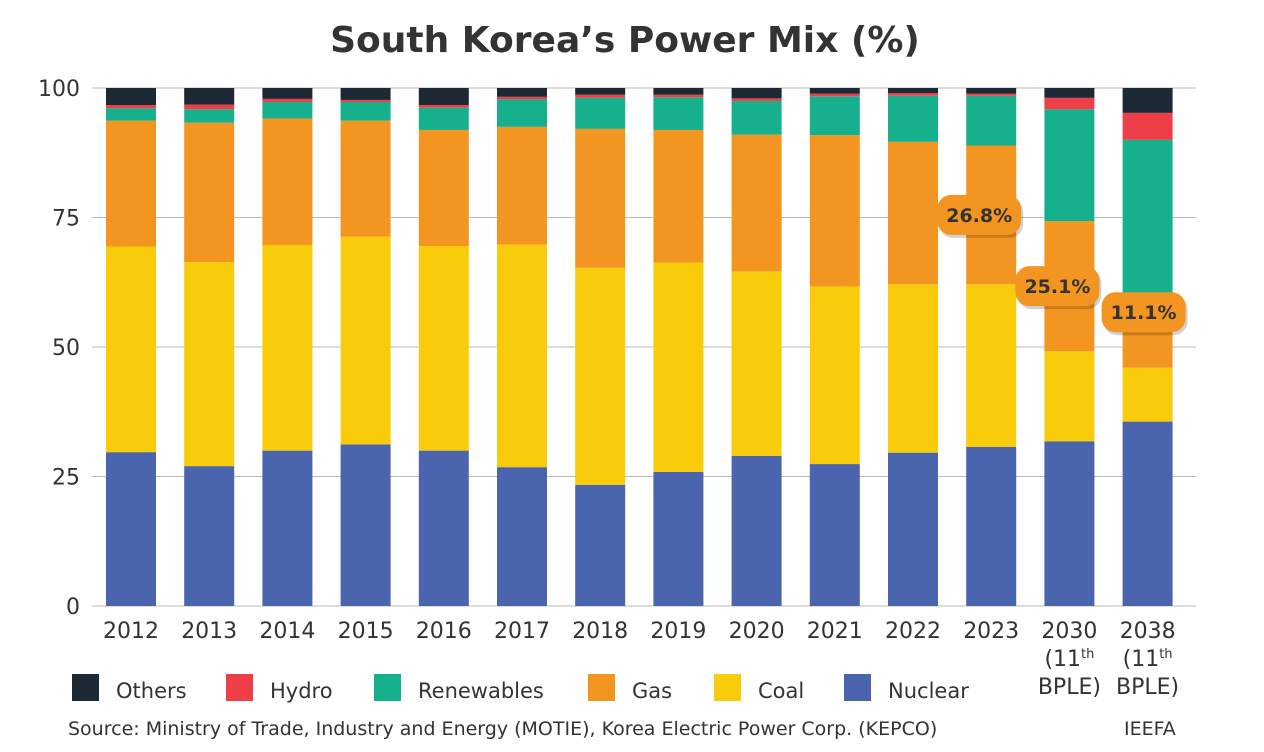 This screenshot has height=752, width=1264. I want to click on bar-renewables-2012, so click(131, 114).